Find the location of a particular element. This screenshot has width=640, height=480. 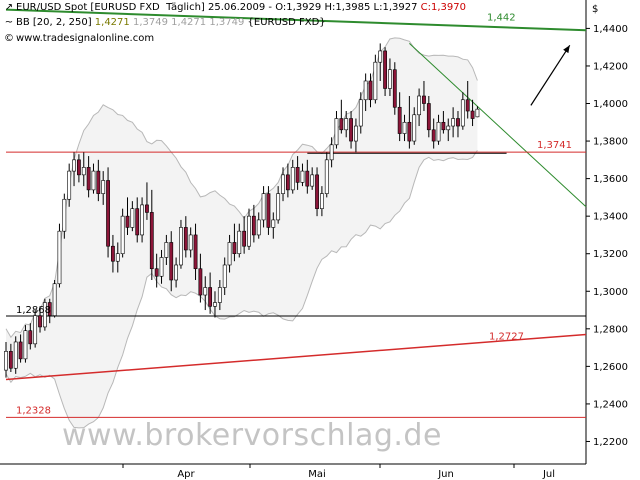

y-tick-label: 1,2200 is located at coordinates (610, 442).